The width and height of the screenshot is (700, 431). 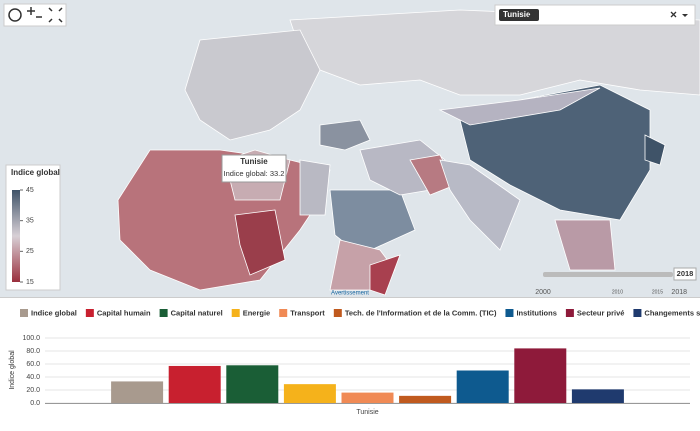 I want to click on legend-label: Transport, so click(x=307, y=312).